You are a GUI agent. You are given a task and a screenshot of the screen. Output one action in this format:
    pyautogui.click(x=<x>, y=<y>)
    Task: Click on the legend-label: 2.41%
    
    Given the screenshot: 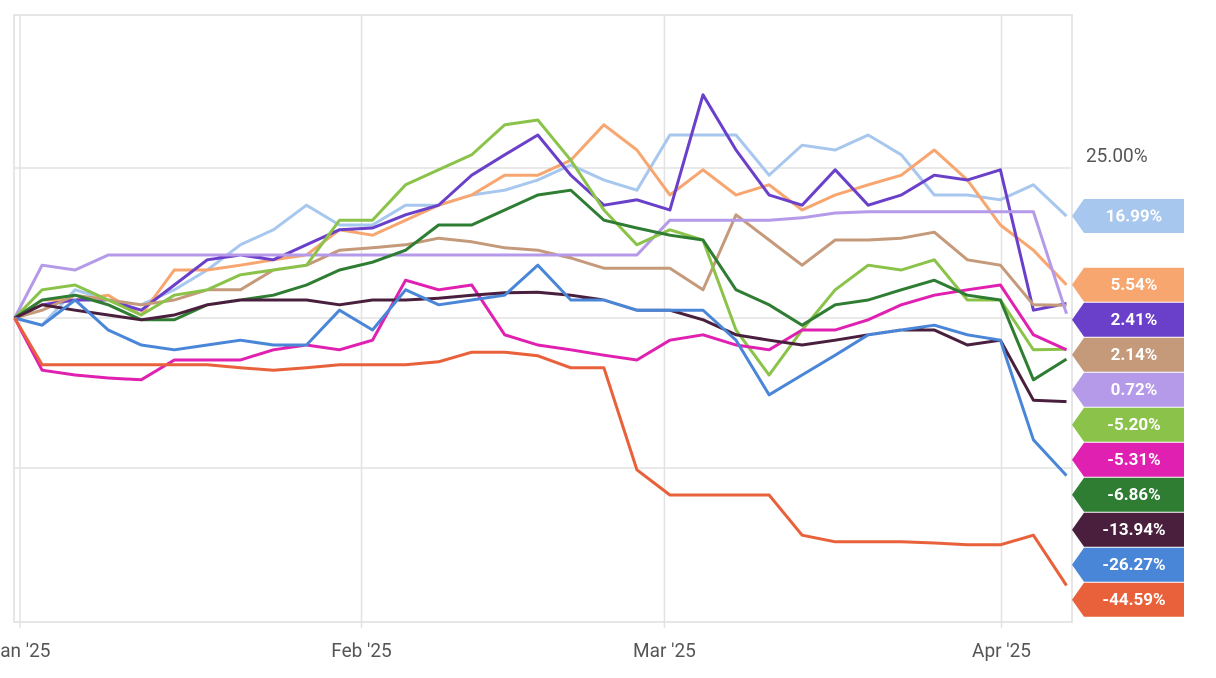 What is the action you would take?
    pyautogui.click(x=1134, y=320)
    